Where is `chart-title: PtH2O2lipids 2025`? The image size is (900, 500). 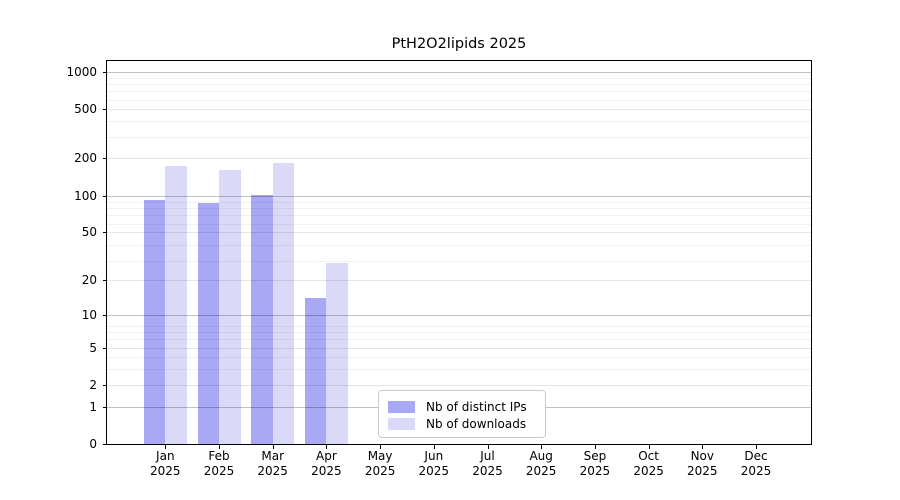 chart-title: PtH2O2lipids 2025 is located at coordinates (459, 44).